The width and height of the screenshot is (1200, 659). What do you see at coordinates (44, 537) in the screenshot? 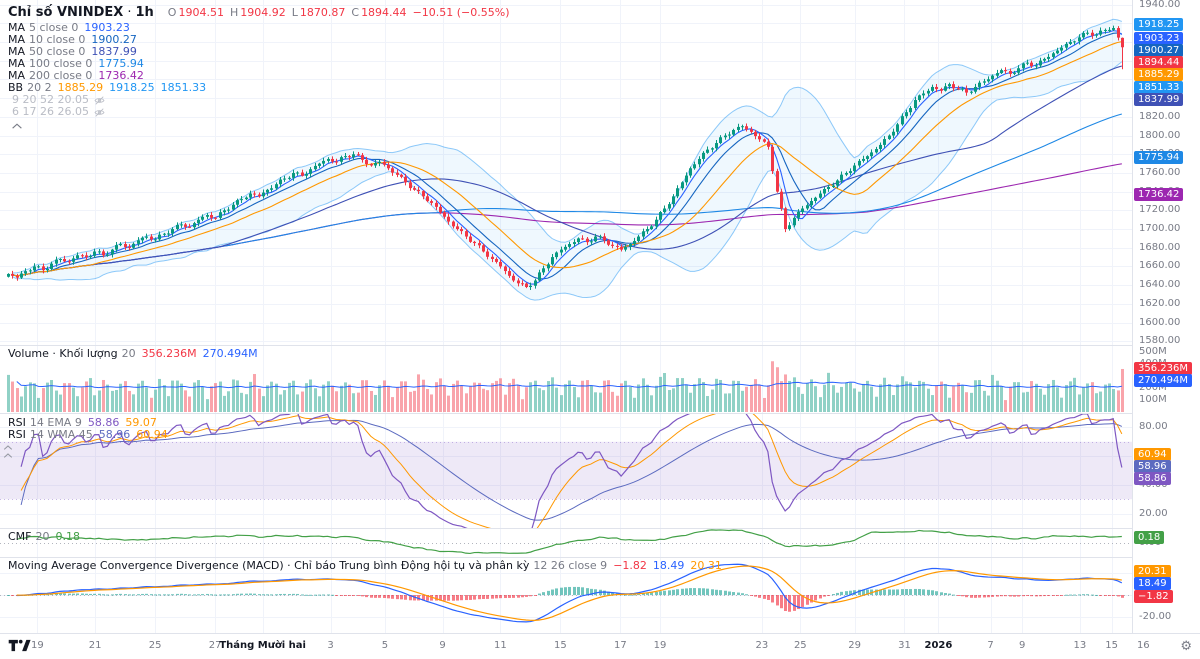
I see `indicator-legend-row: CMF 20 0.18` at bounding box center [44, 537].